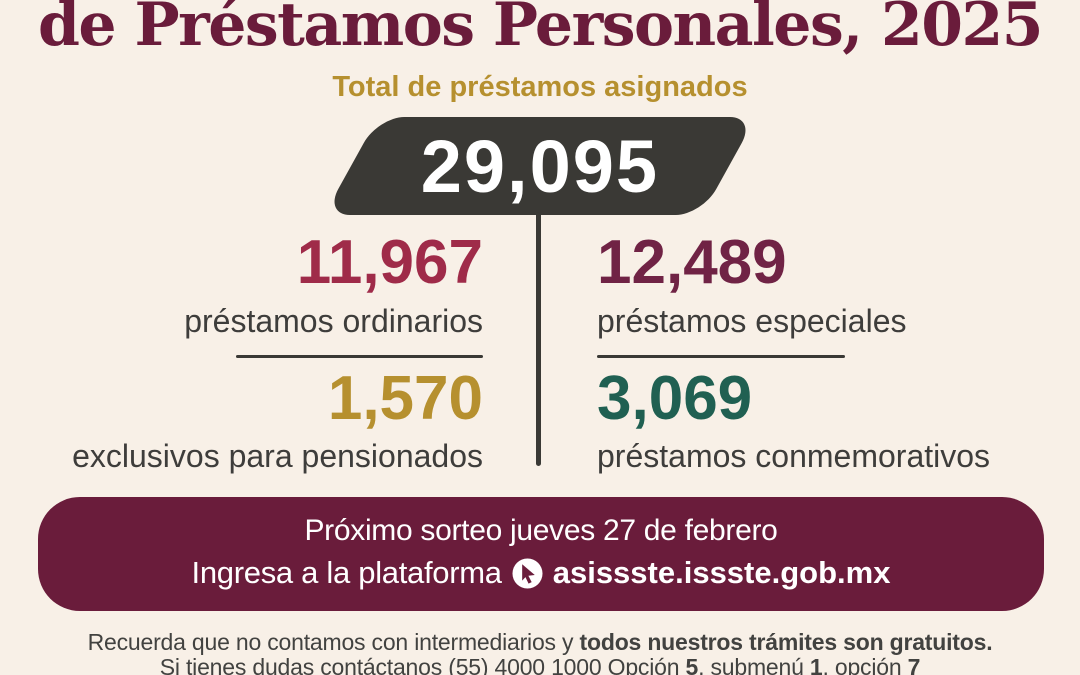 The width and height of the screenshot is (1080, 675). What do you see at coordinates (333, 321) in the screenshot?
I see `stat-label-ordinarios: préstamos ordinarios` at bounding box center [333, 321].